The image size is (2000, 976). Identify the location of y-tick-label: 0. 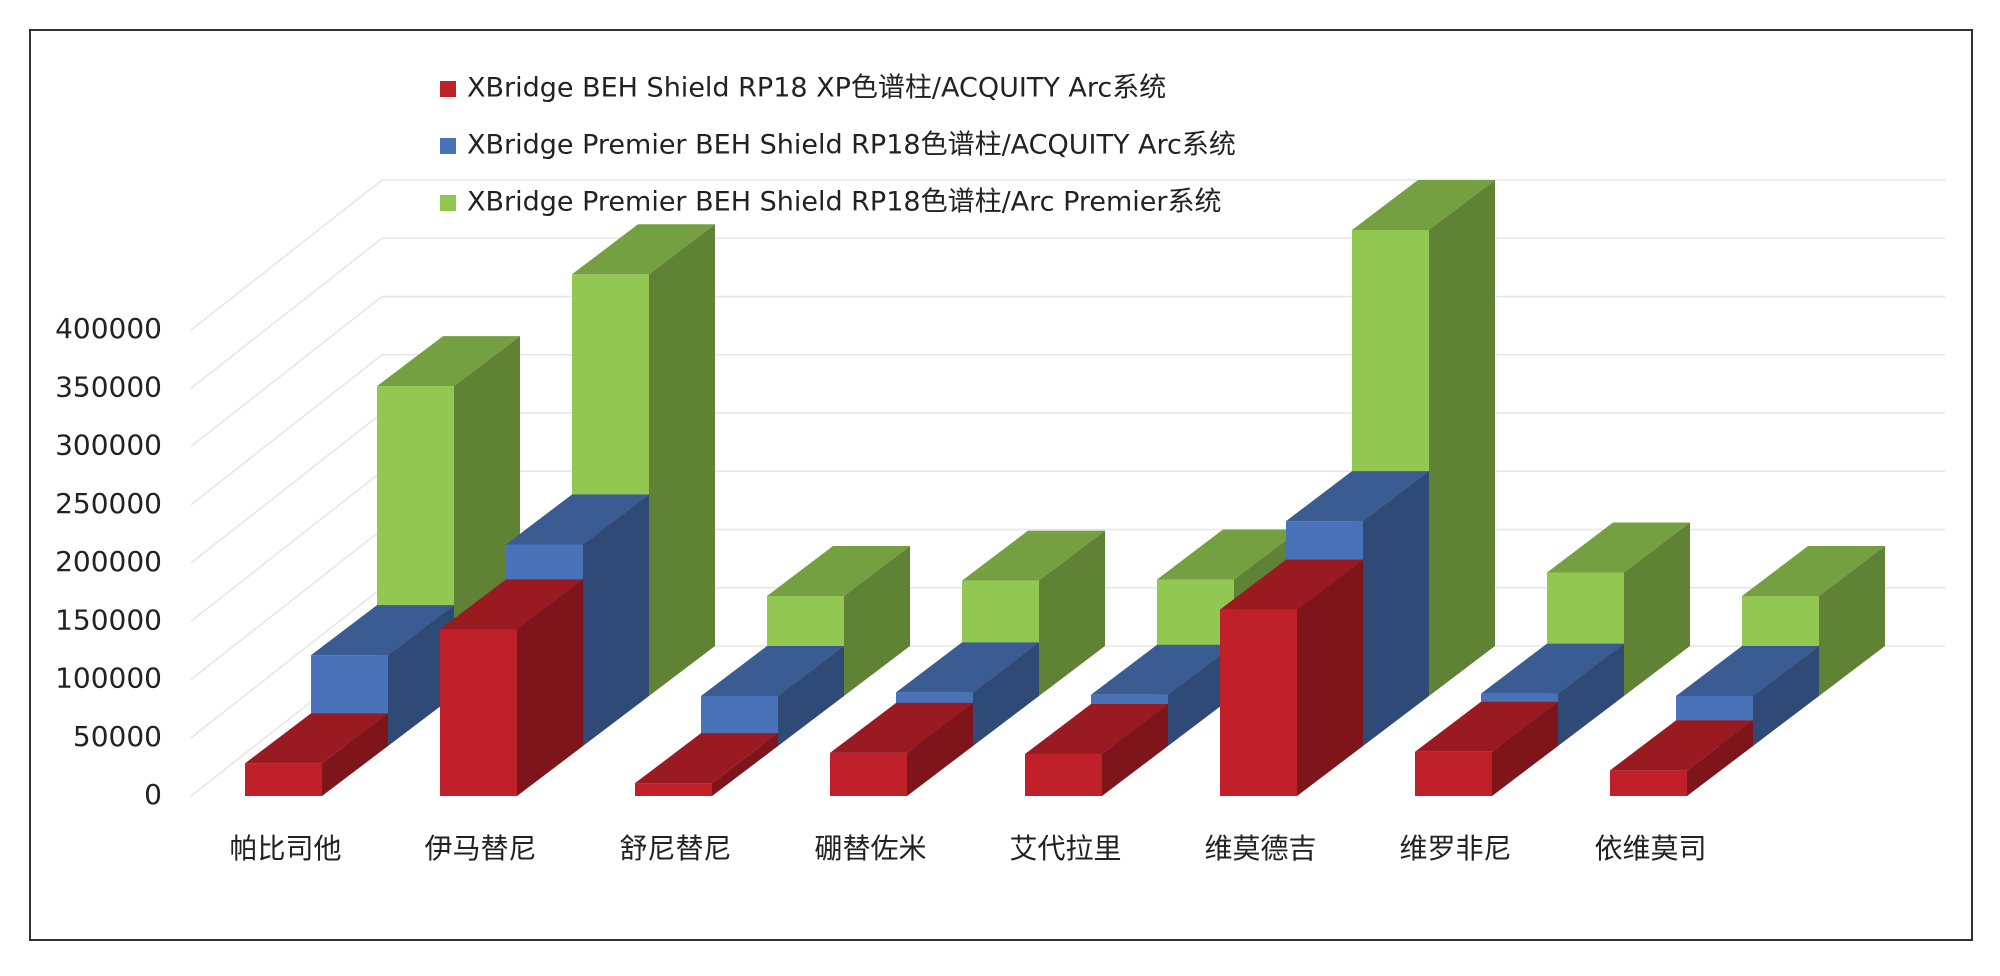
(153, 794).